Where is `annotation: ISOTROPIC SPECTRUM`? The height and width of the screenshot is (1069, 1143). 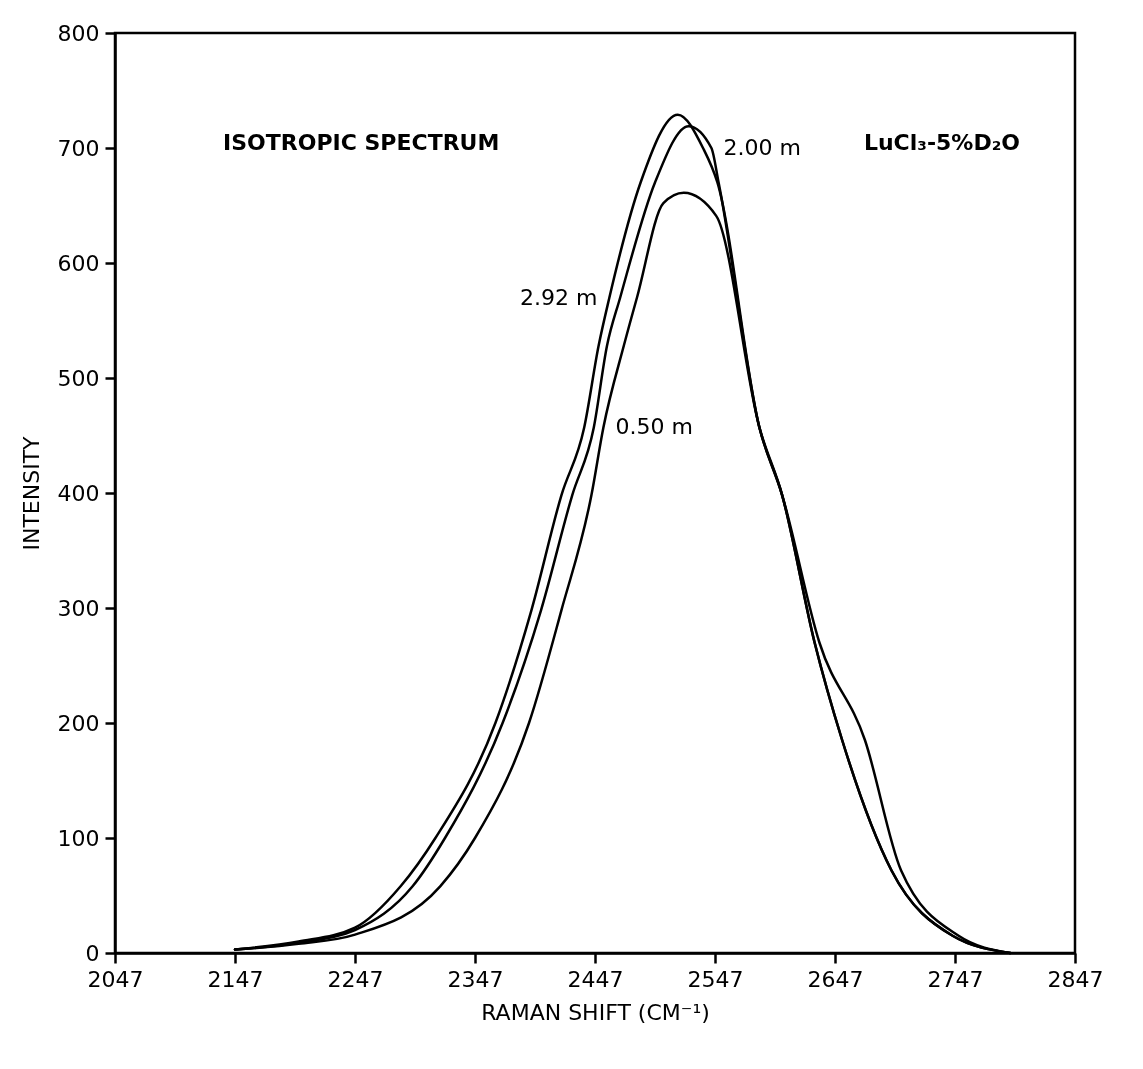
annotation: ISOTROPIC SPECTRUM is located at coordinates (361, 142).